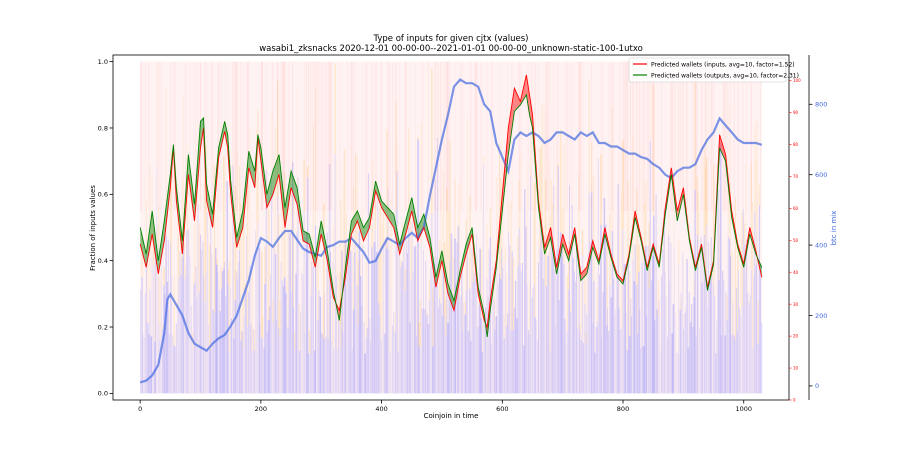 The width and height of the screenshot is (900, 454). What do you see at coordinates (103, 327) in the screenshot?
I see `y-tick-label: 0.2` at bounding box center [103, 327].